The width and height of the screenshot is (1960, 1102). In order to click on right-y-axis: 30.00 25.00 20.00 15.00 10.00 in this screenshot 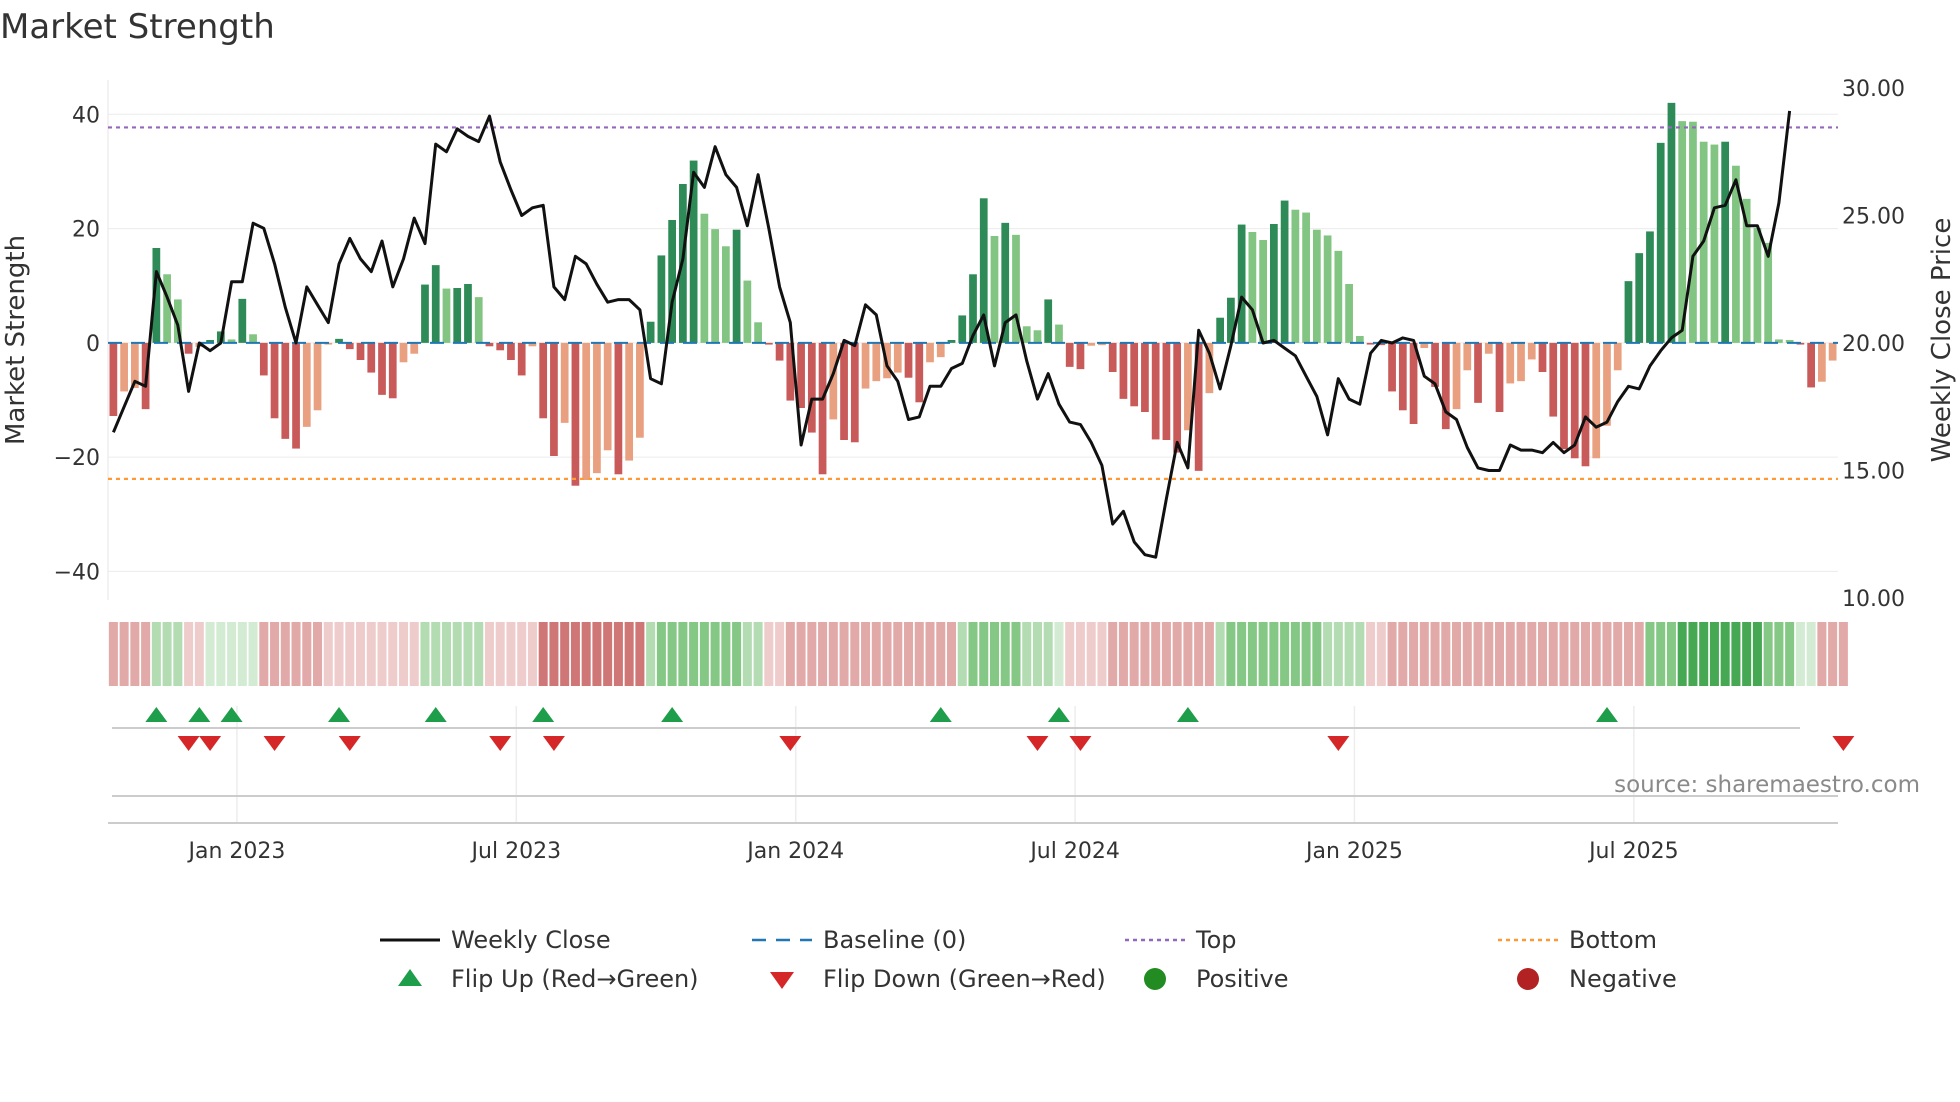, I will do `click(1873, 344)`.